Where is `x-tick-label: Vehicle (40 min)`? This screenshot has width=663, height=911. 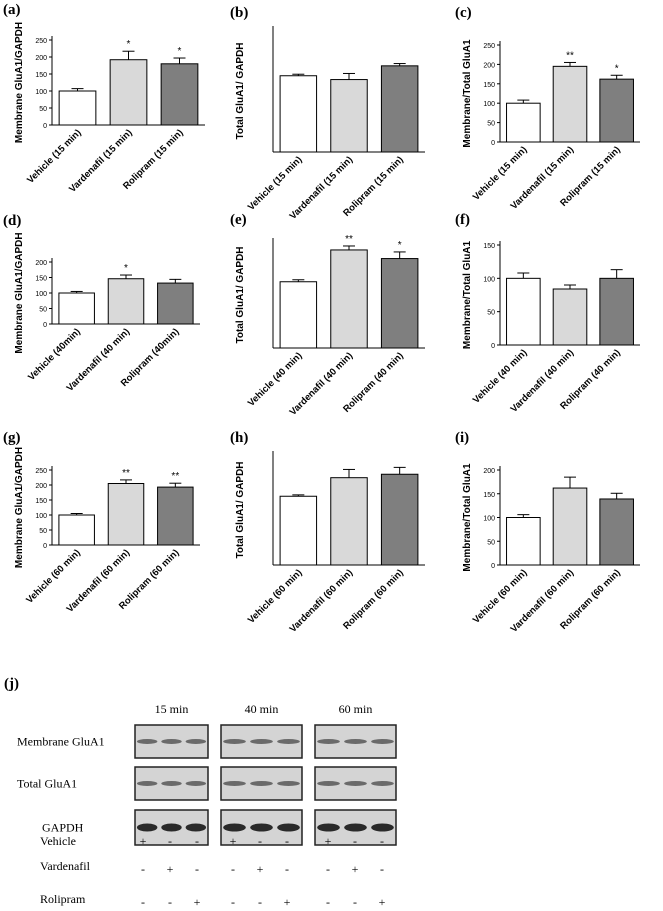
x-tick-label: Vehicle (40 min) is located at coordinates (275, 379).